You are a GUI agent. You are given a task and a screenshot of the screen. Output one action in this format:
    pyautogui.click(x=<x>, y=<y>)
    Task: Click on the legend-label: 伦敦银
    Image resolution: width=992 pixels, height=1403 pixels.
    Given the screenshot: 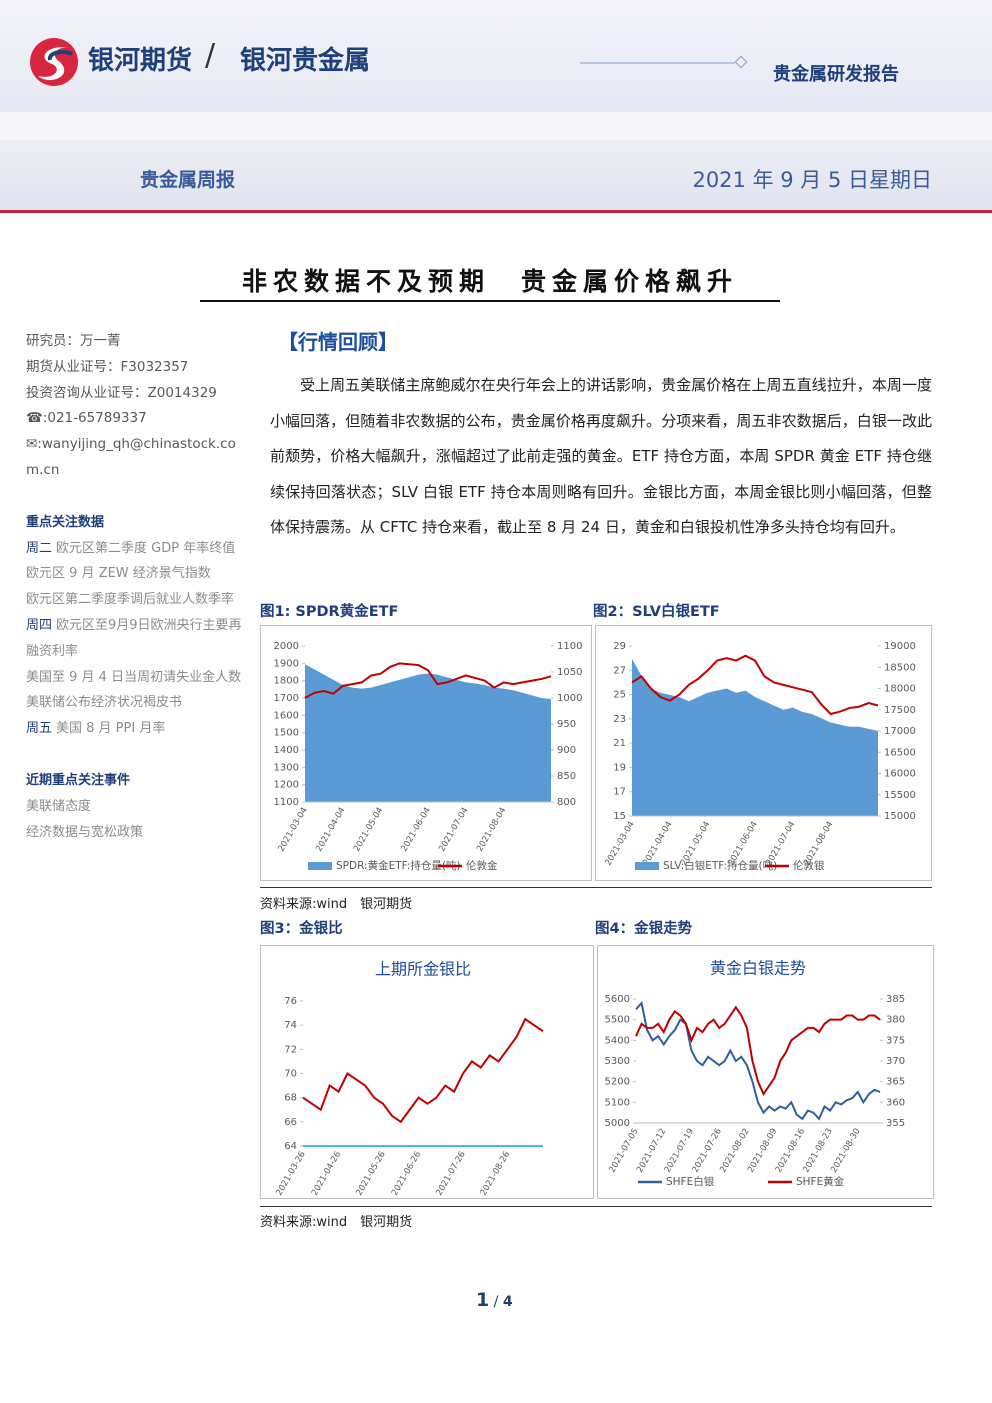 What is the action you would take?
    pyautogui.click(x=809, y=865)
    